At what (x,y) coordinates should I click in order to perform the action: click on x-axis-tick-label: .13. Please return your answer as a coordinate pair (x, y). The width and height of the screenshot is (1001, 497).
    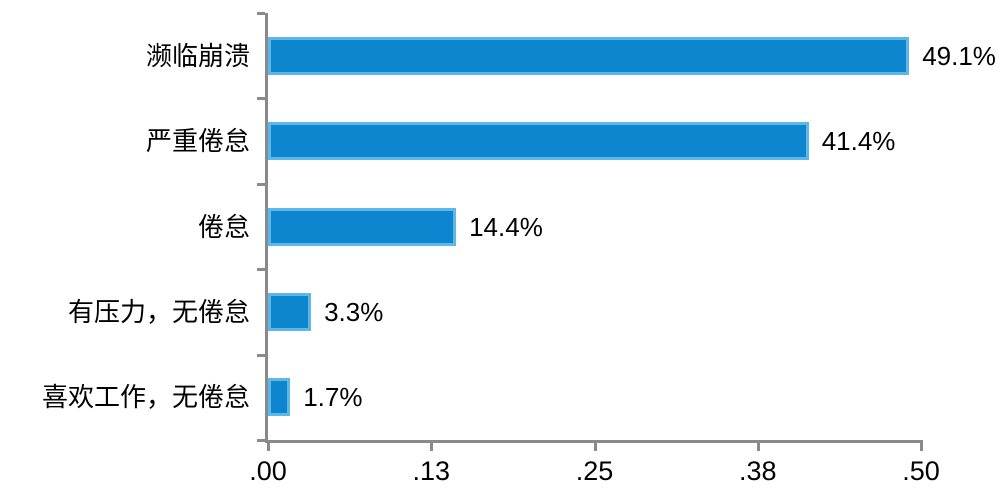
    Looking at the image, I should click on (431, 471).